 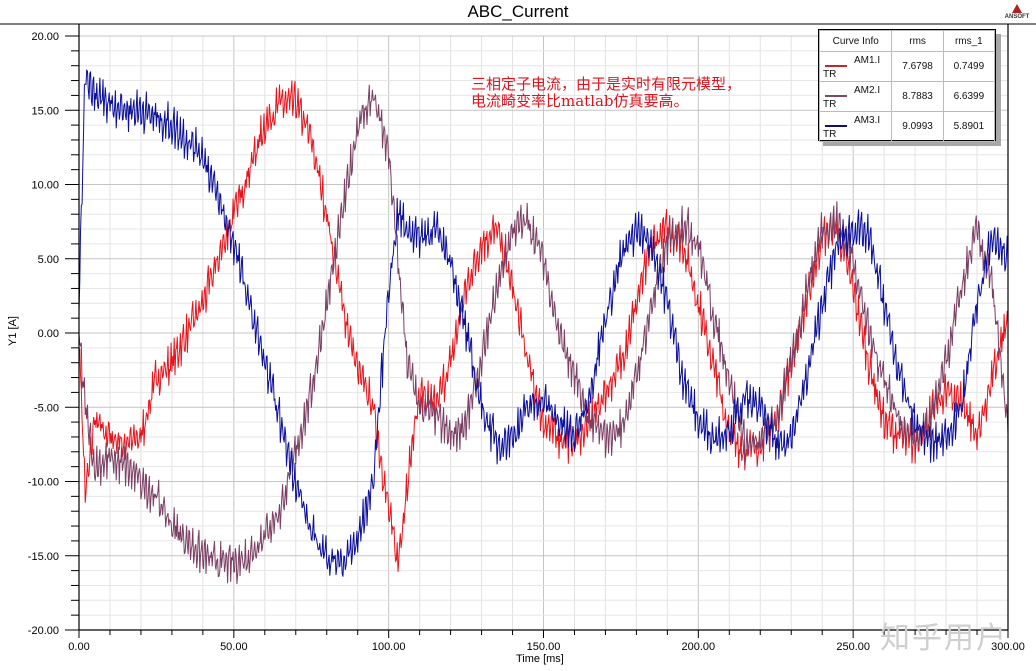 What do you see at coordinates (389, 647) in the screenshot?
I see `svg-text: 100.00` at bounding box center [389, 647].